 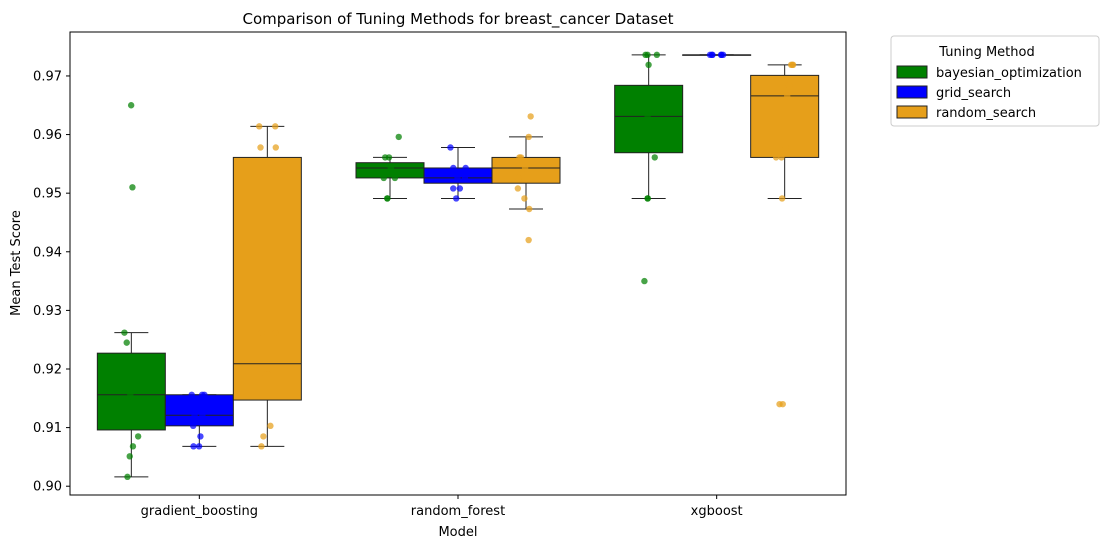 What do you see at coordinates (47, 311) in the screenshot?
I see `y-tick-label: 0.93` at bounding box center [47, 311].